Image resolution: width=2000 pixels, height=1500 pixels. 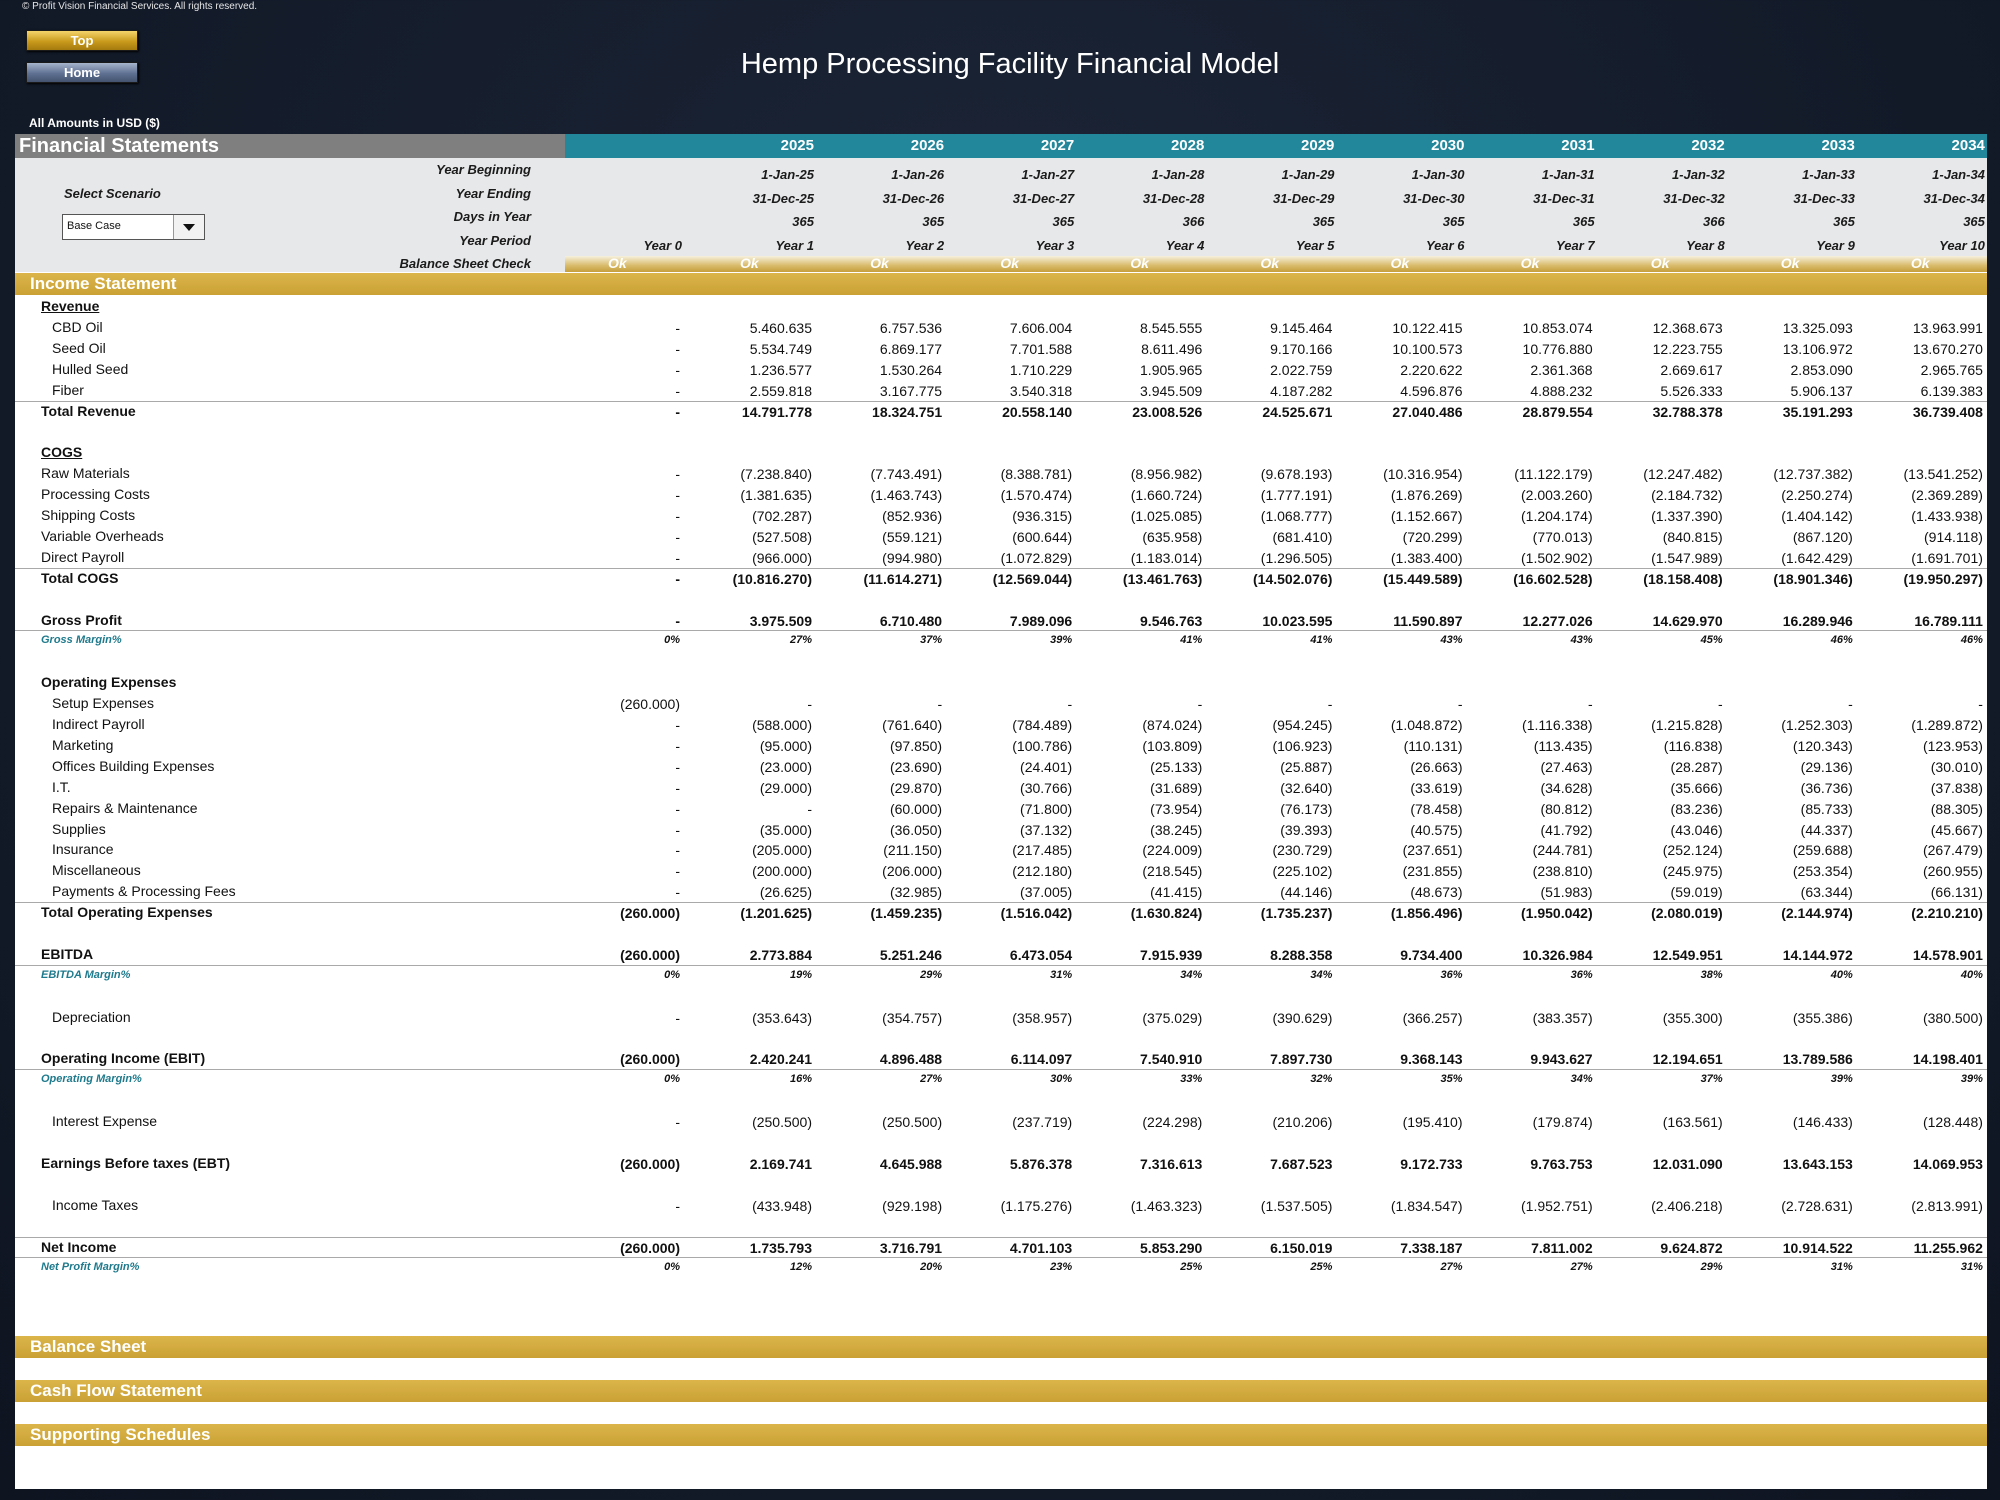 What do you see at coordinates (1687, 620) in the screenshot?
I see `cell: 14.629.970` at bounding box center [1687, 620].